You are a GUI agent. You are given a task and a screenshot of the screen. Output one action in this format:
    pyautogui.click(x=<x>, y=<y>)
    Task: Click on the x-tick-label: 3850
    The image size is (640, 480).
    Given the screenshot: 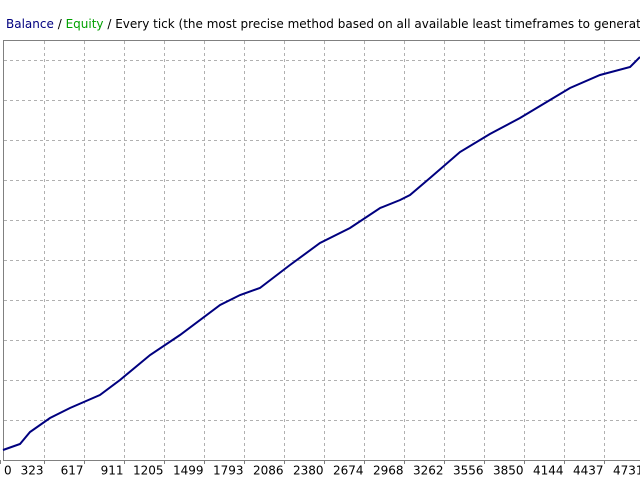 What is the action you would take?
    pyautogui.click(x=508, y=471)
    